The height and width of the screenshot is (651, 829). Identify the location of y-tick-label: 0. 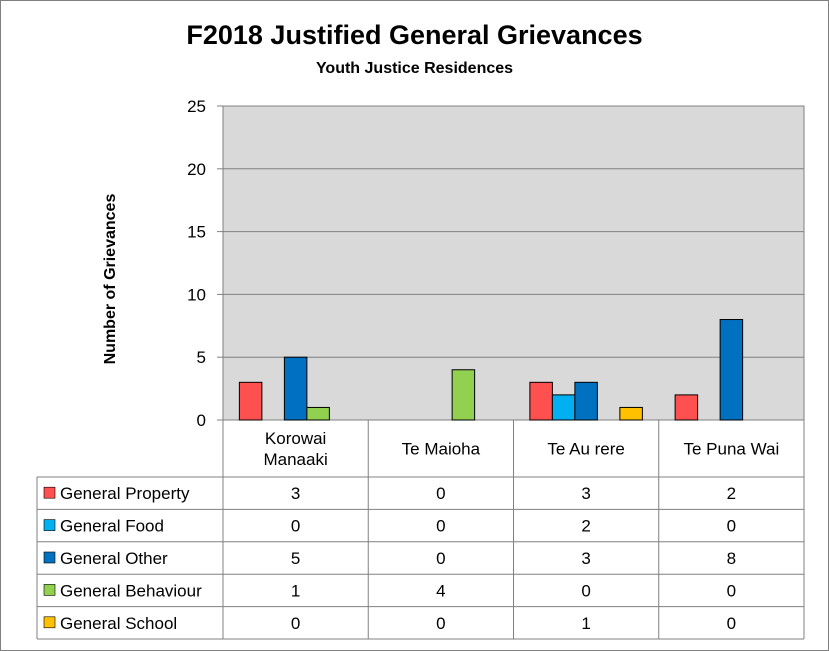
(201, 420).